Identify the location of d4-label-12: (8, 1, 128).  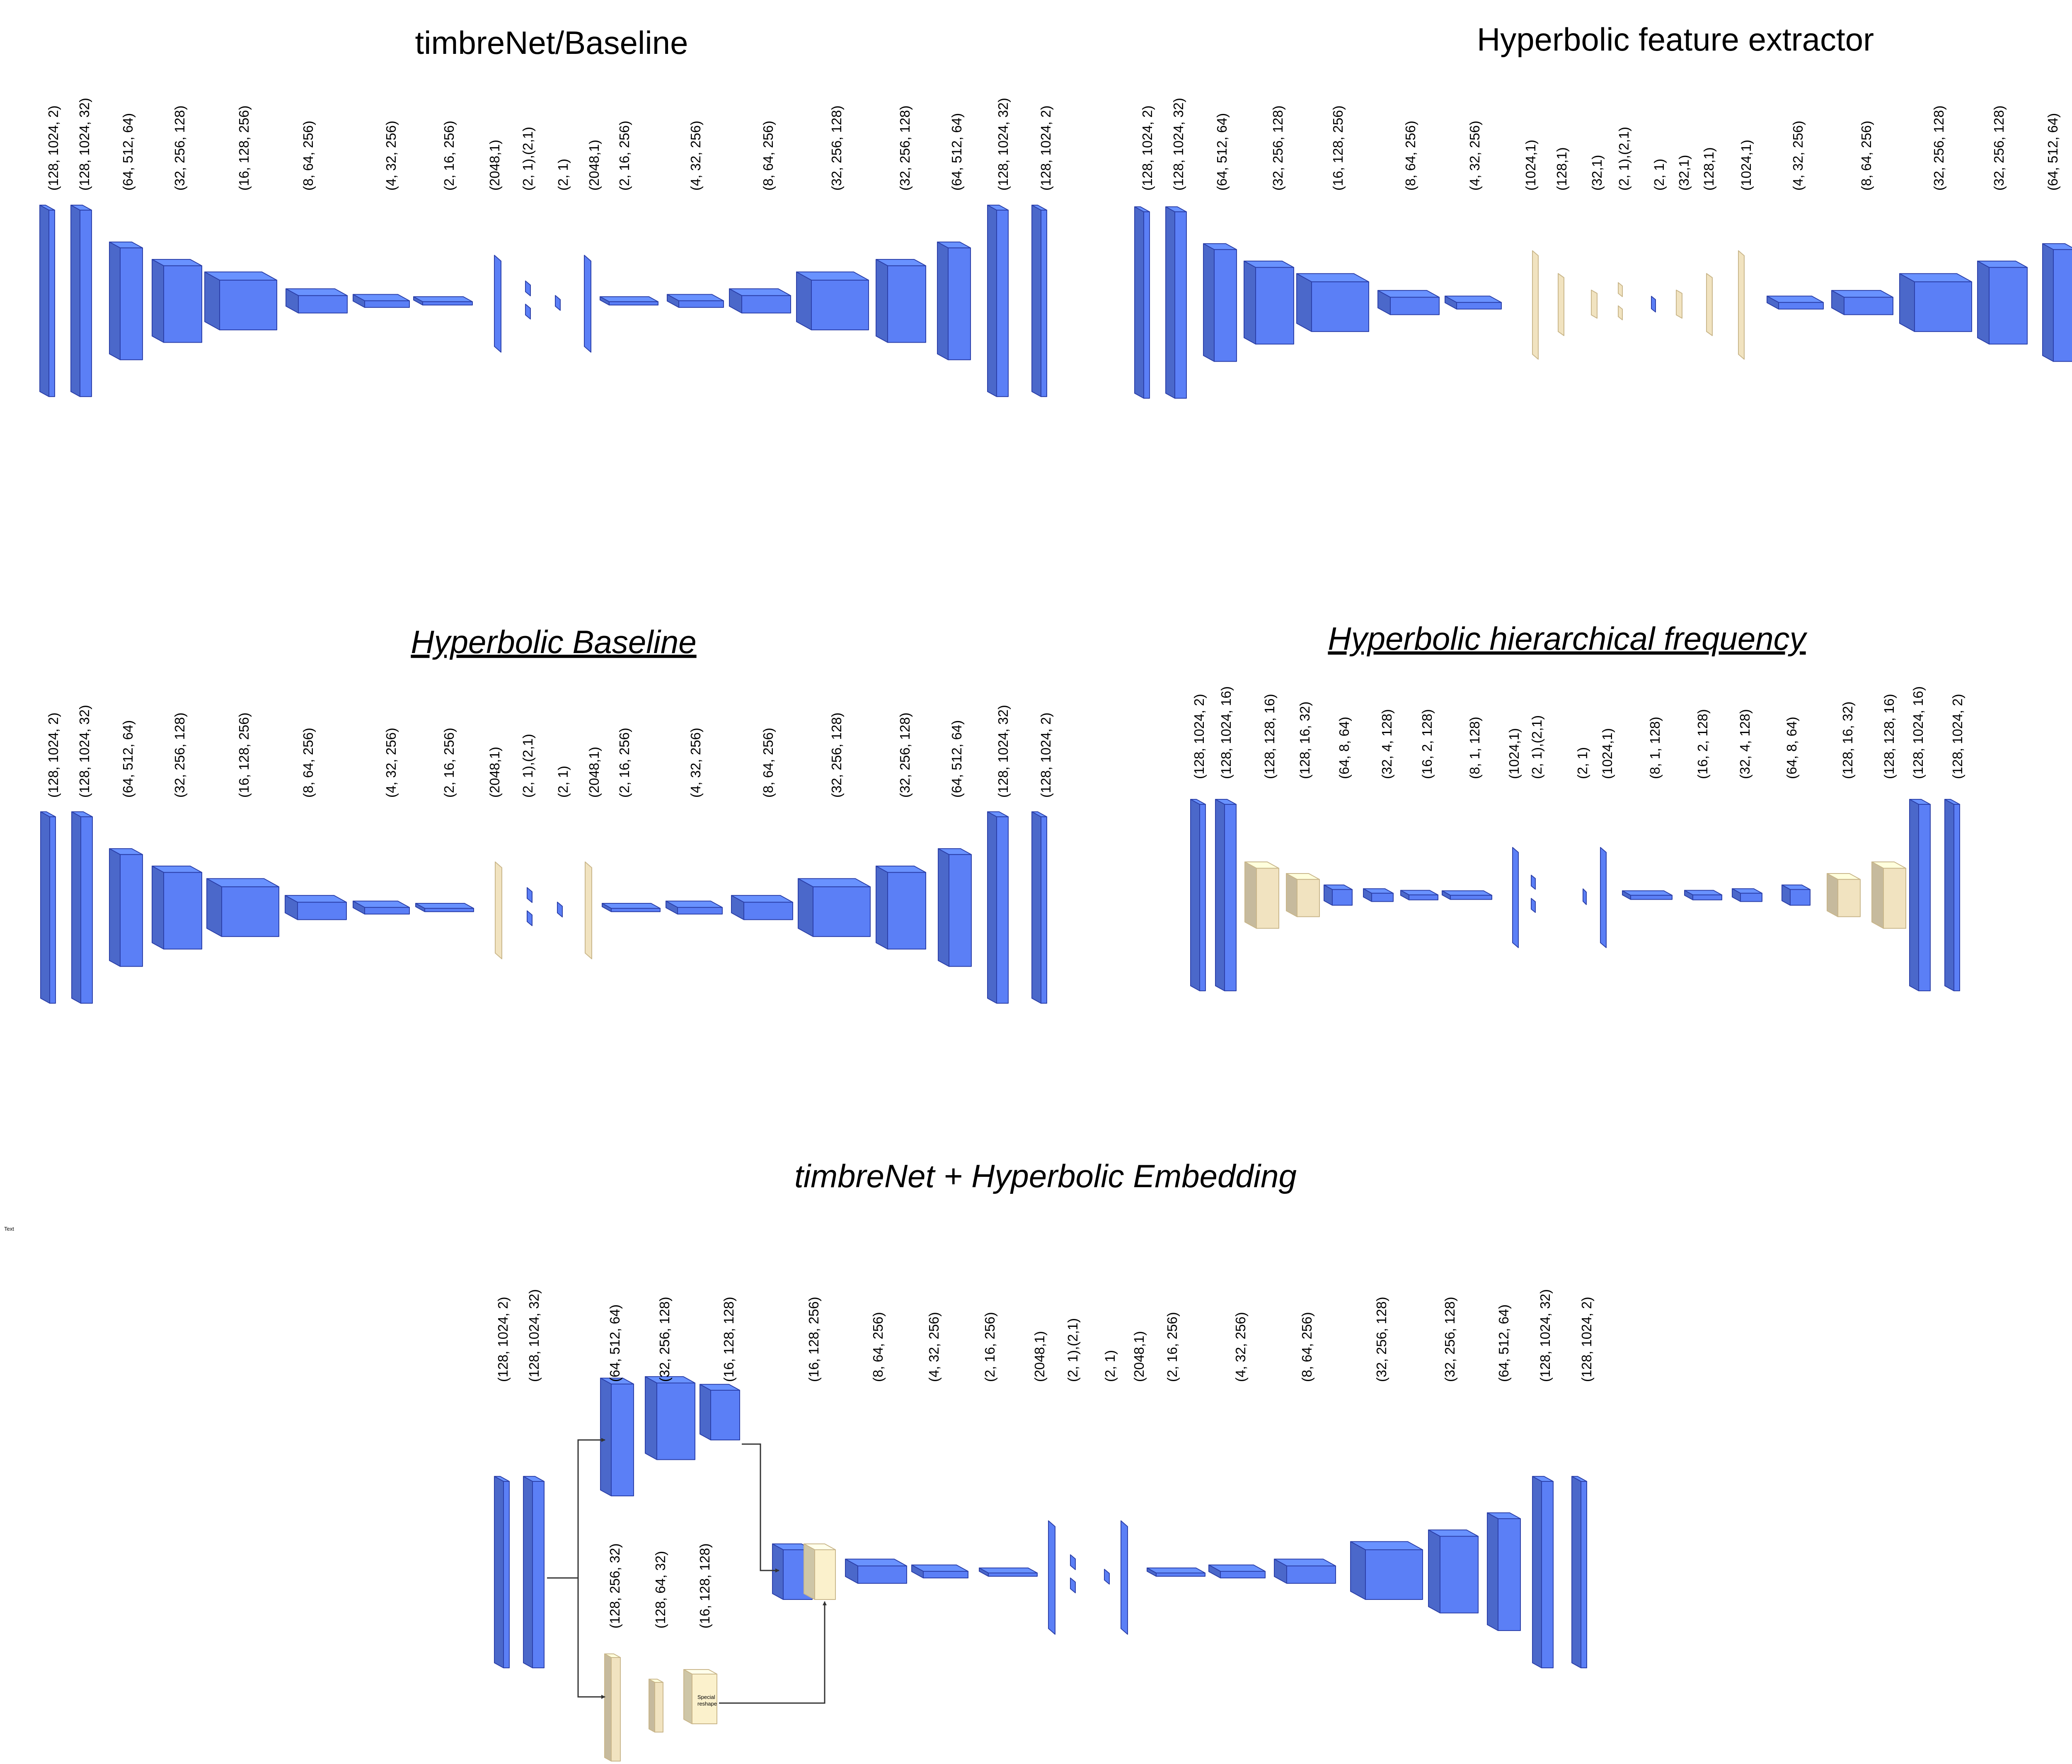
(1655, 748).